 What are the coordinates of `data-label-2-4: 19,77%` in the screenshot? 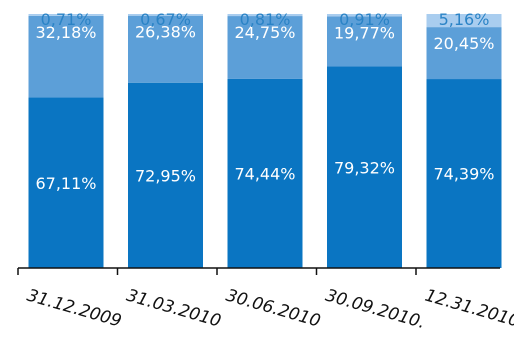 It's located at (364, 32).